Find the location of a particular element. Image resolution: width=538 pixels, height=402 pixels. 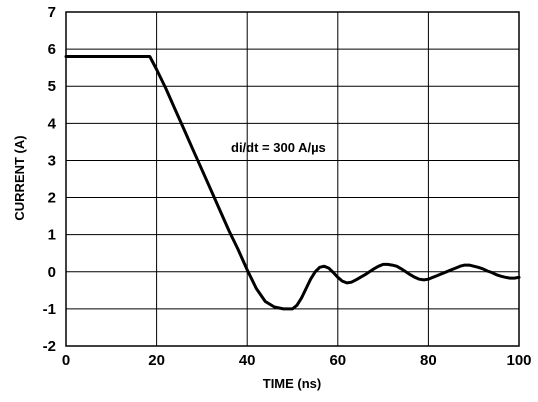

y-tick-label: 4 is located at coordinates (52, 123).